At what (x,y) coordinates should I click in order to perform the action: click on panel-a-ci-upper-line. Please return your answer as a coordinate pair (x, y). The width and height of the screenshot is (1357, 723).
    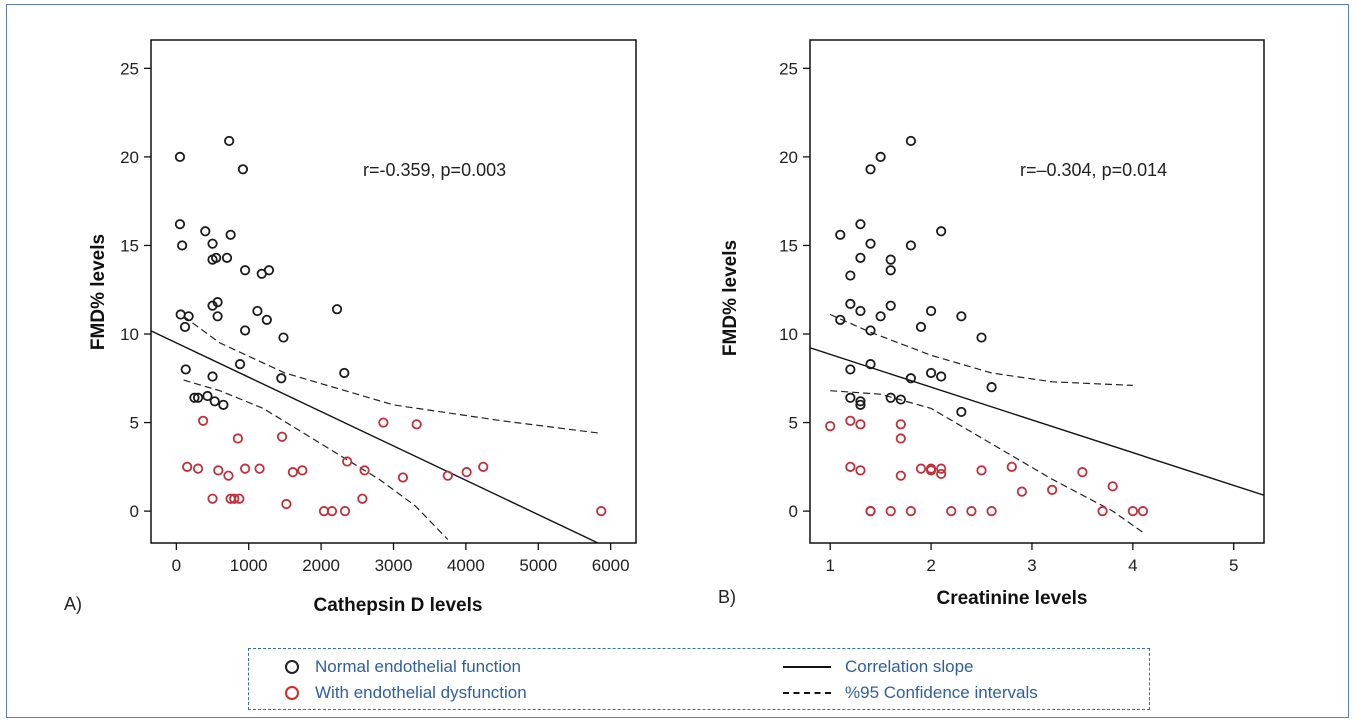
    Looking at the image, I should click on (391, 374).